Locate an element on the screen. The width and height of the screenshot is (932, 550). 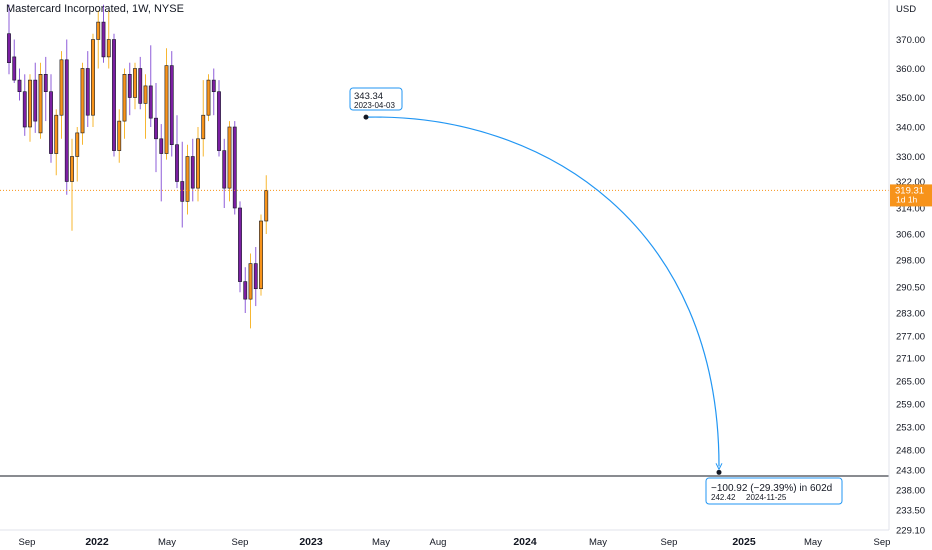
price-tag: 319.31 1d 1h is located at coordinates (911, 195).